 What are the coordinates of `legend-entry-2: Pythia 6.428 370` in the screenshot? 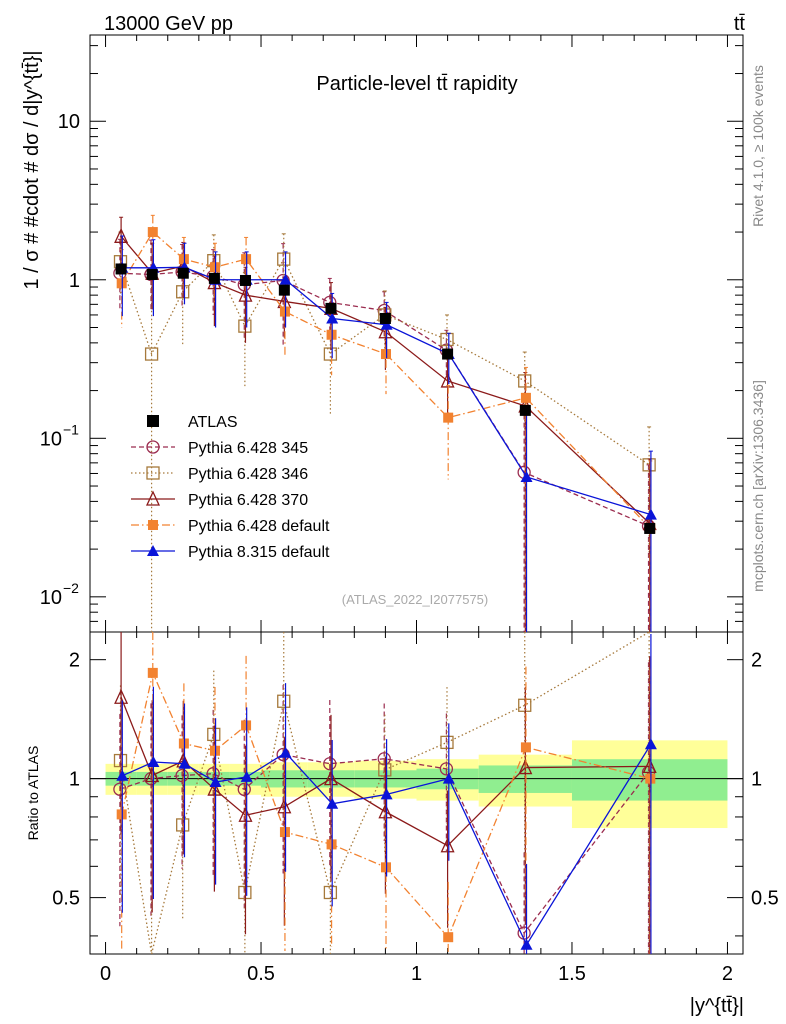 It's located at (219, 499).